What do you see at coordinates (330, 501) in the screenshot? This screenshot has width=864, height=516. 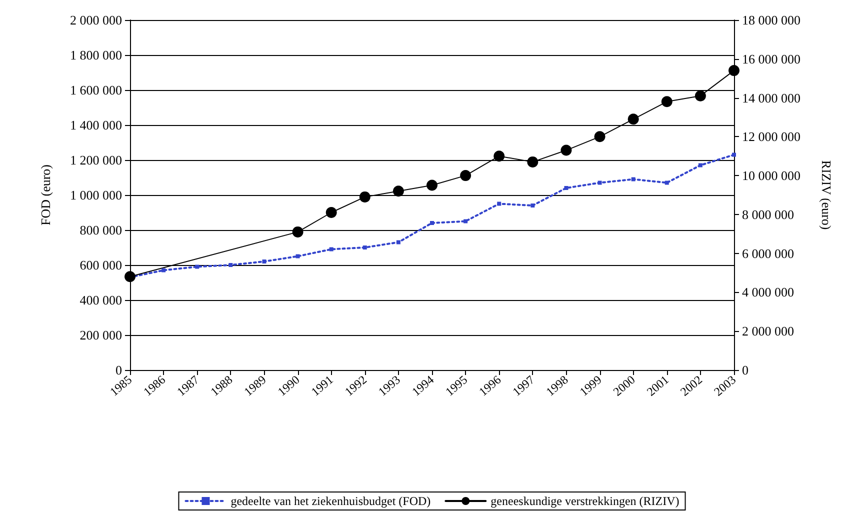 I see `legend-label: gedeelte van het ziekenhuisbudget (FOD)` at bounding box center [330, 501].